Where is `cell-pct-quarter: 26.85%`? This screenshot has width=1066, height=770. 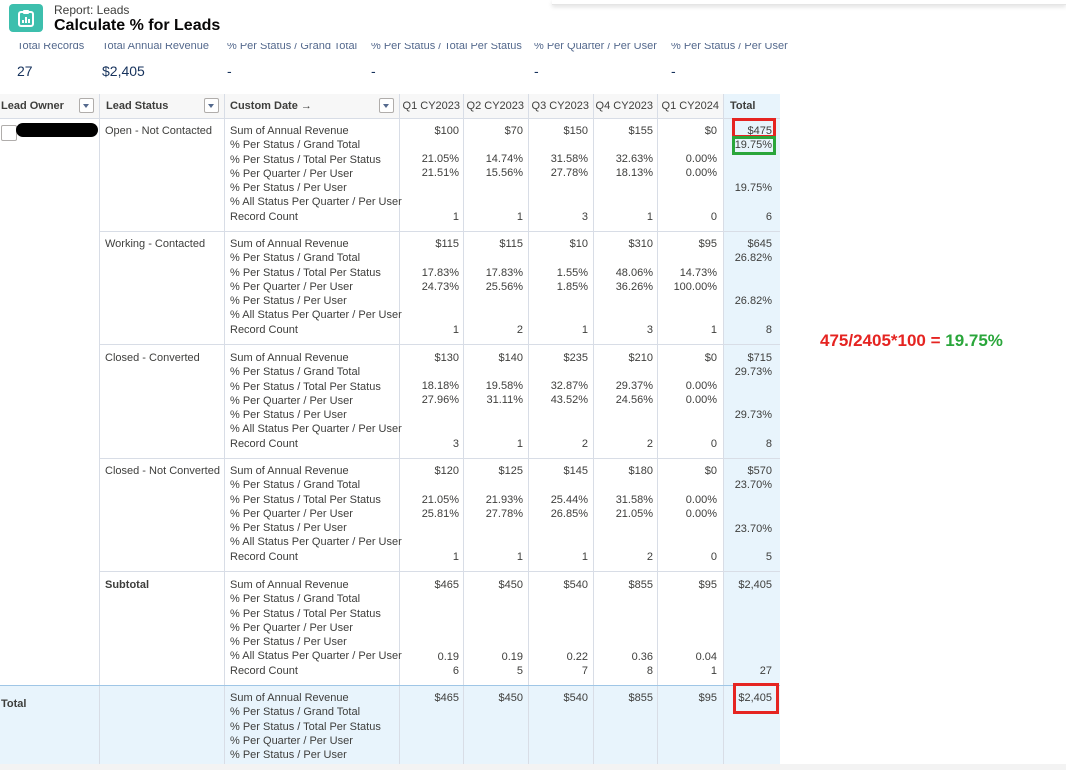 cell-pct-quarter: 26.85% is located at coordinates (569, 514).